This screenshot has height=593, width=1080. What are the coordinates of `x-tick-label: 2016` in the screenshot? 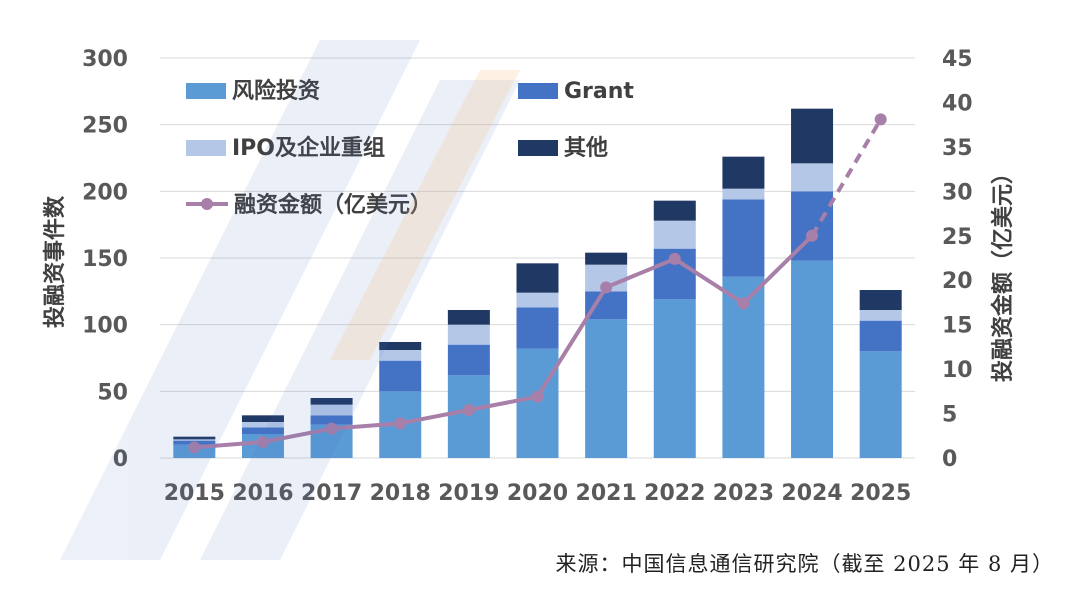 It's located at (262, 493).